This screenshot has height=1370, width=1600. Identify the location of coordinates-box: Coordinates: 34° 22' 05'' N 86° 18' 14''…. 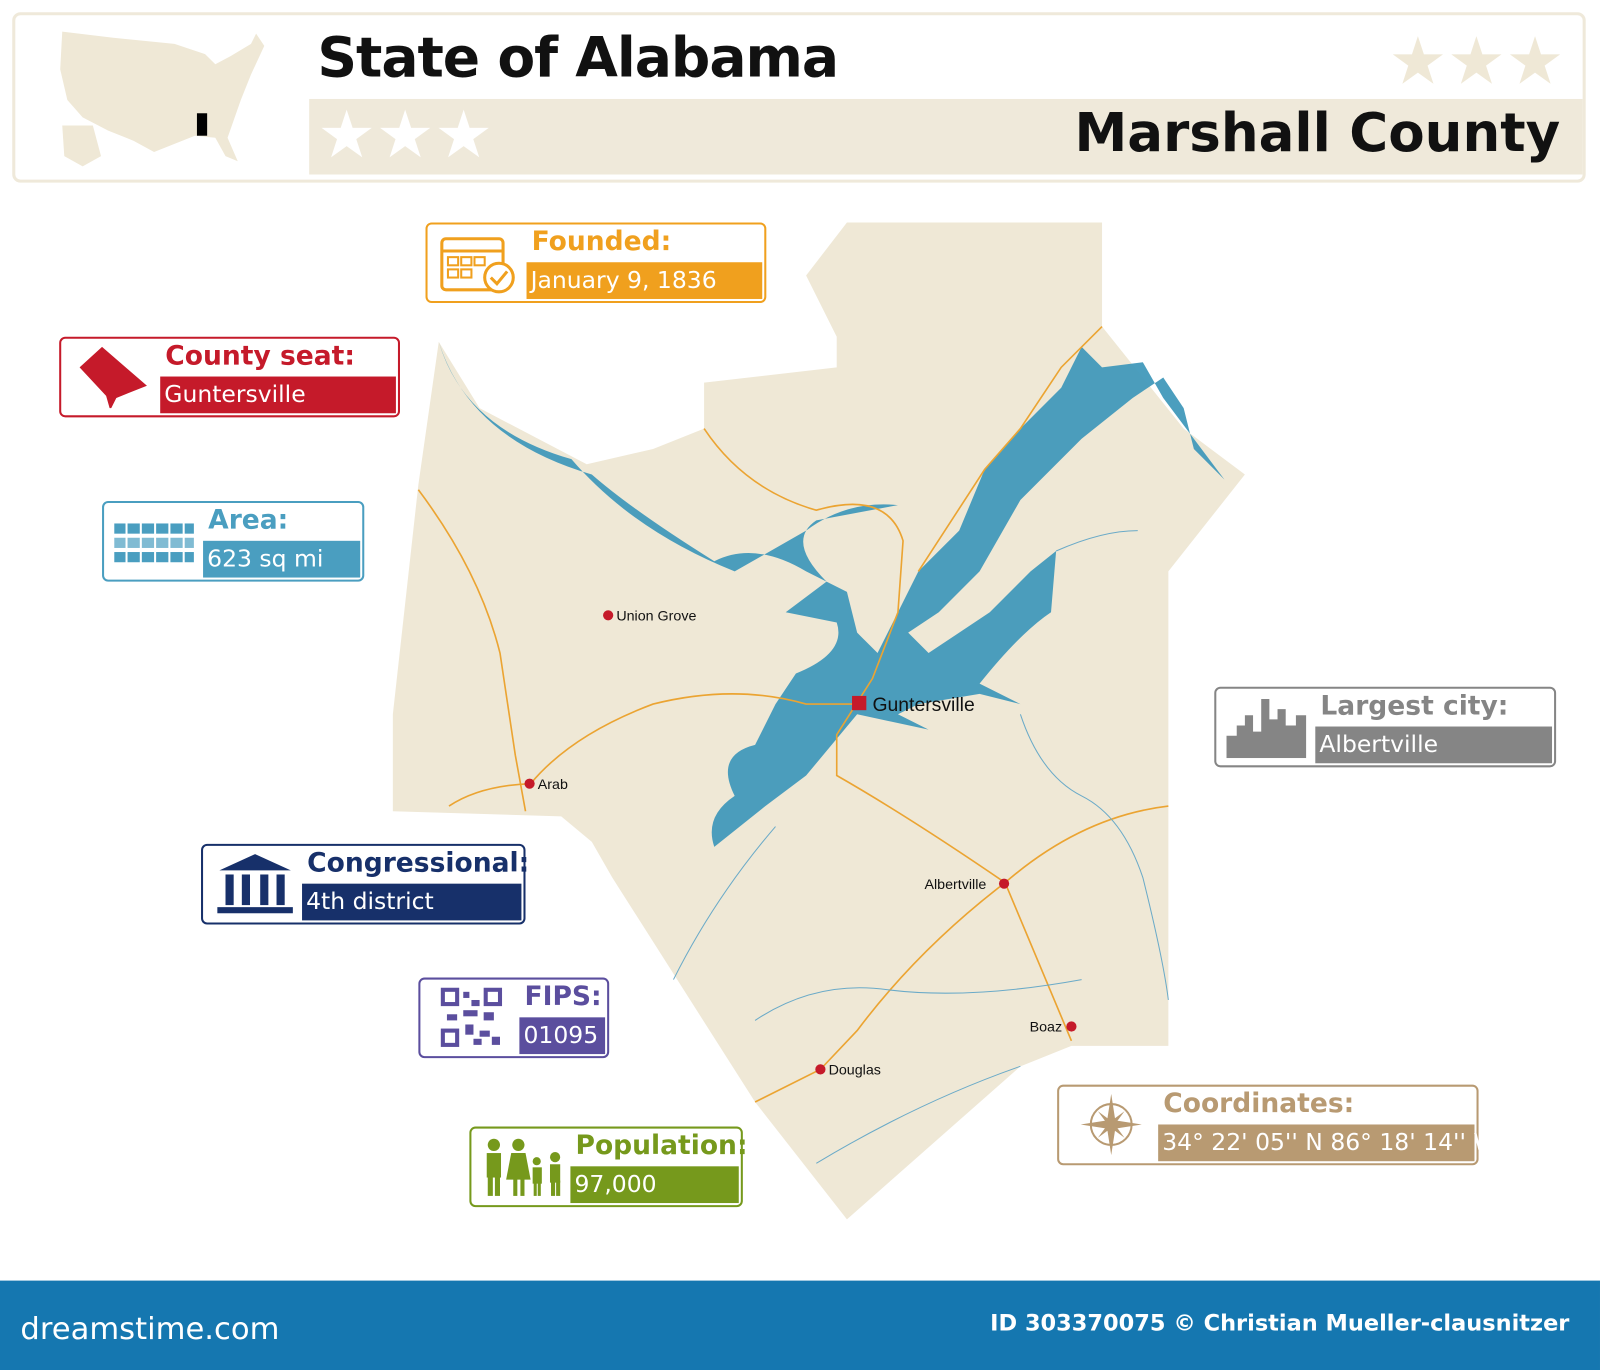
(1277, 1125).